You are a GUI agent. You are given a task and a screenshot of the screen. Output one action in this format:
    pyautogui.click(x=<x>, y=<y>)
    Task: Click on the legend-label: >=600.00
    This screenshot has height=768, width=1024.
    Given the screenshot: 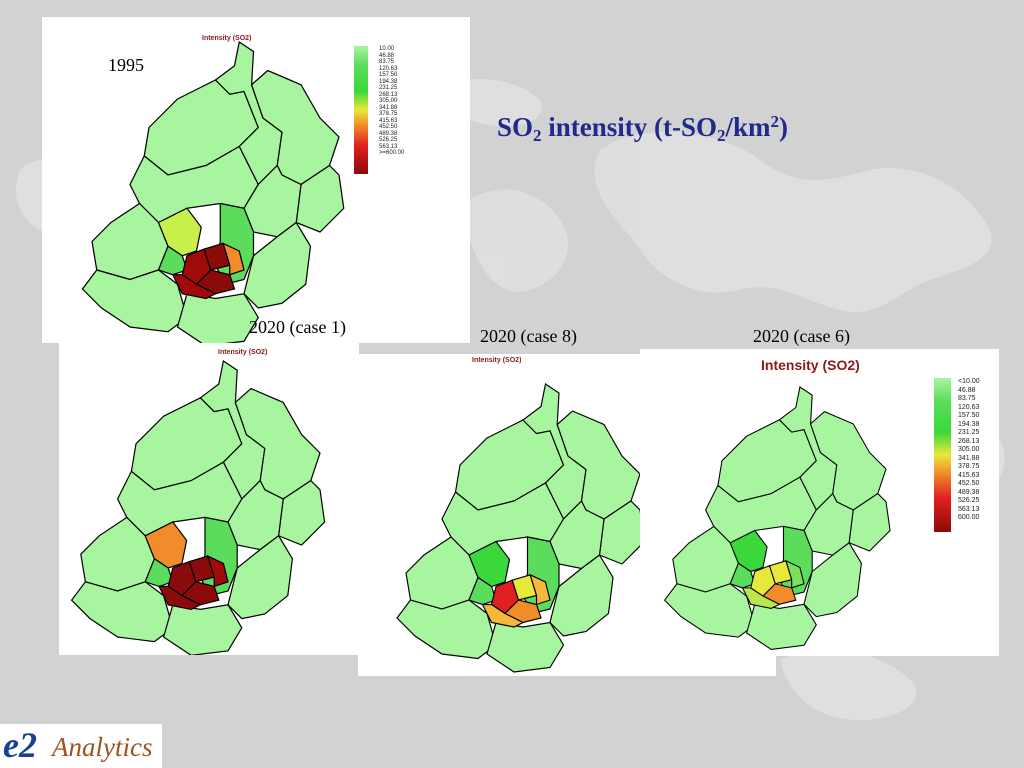 What is the action you would take?
    pyautogui.click(x=392, y=153)
    